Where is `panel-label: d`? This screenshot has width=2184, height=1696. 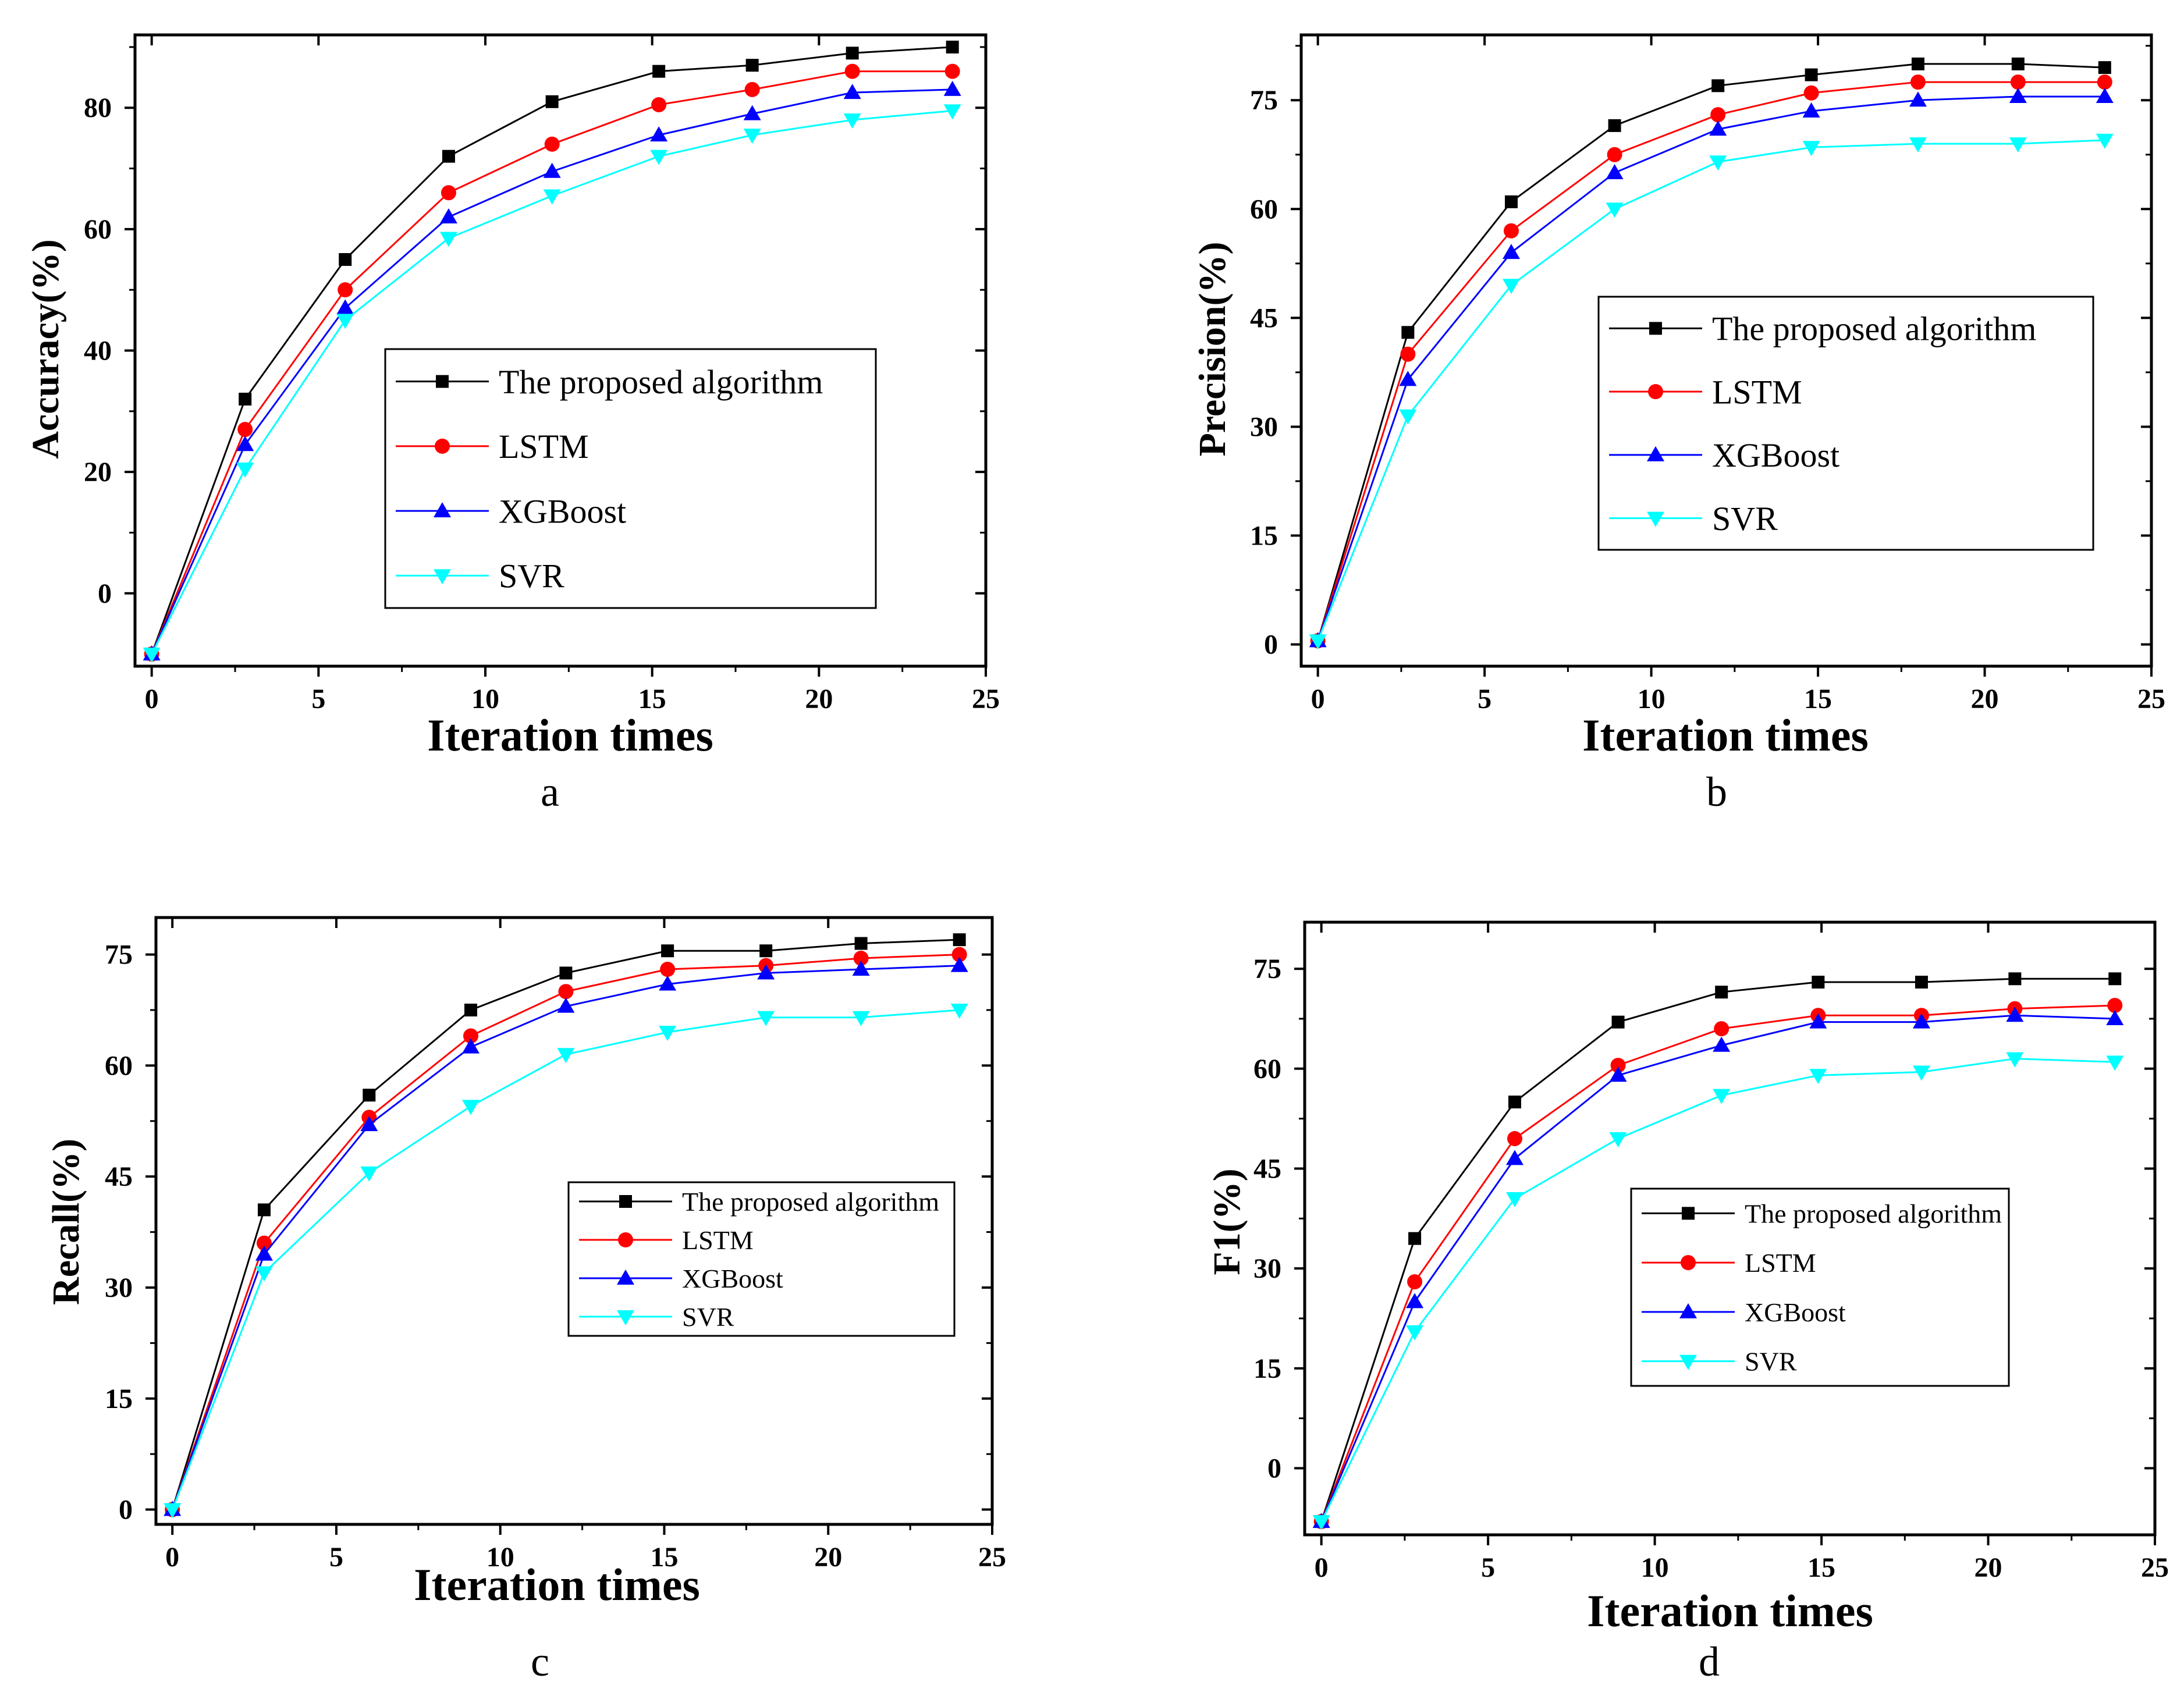
panel-label: d is located at coordinates (1709, 1661).